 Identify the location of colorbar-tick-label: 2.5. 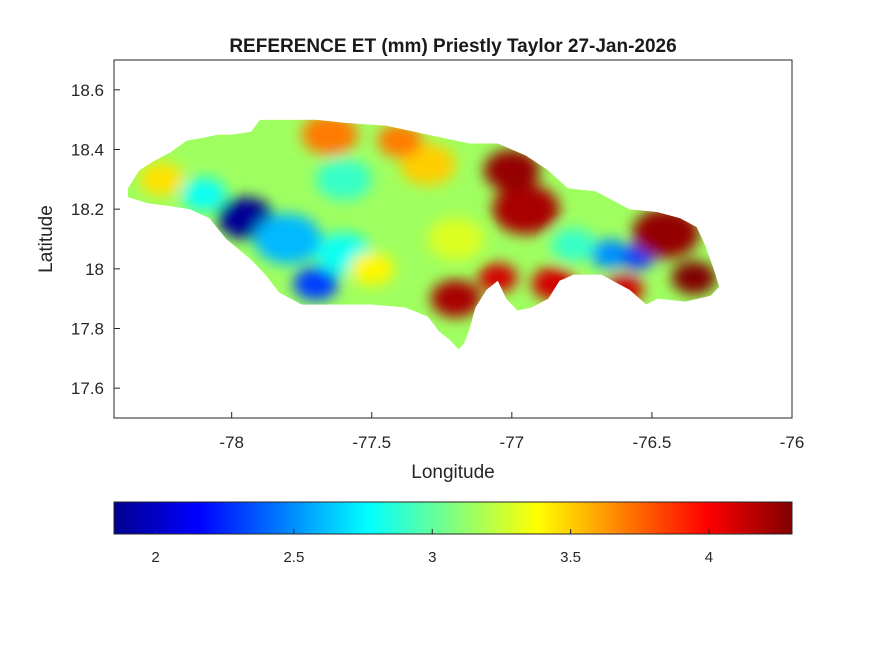
(293, 557).